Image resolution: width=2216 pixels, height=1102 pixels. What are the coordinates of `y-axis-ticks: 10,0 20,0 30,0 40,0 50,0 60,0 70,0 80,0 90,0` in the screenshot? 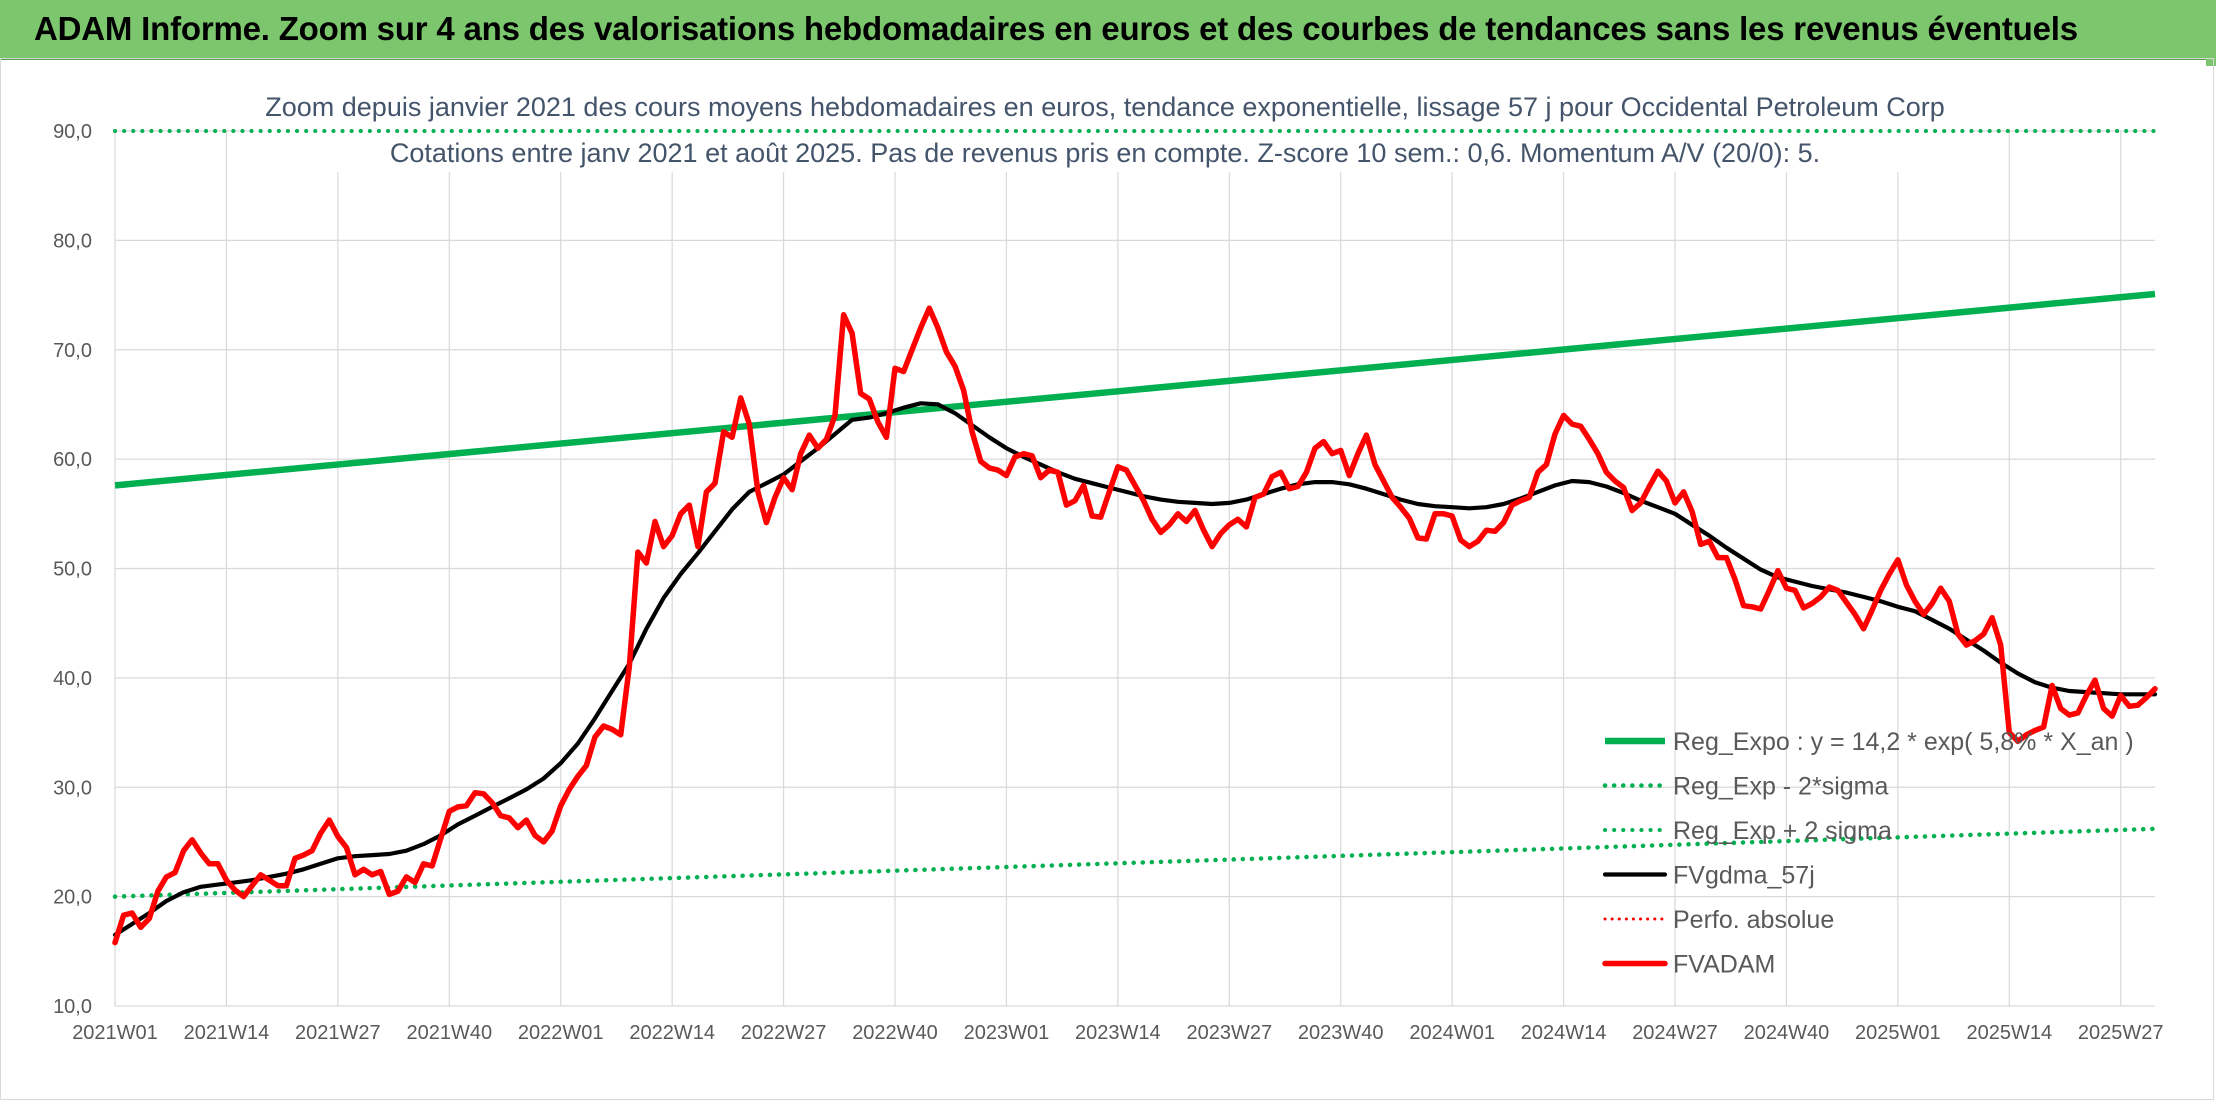 It's located at (72, 569).